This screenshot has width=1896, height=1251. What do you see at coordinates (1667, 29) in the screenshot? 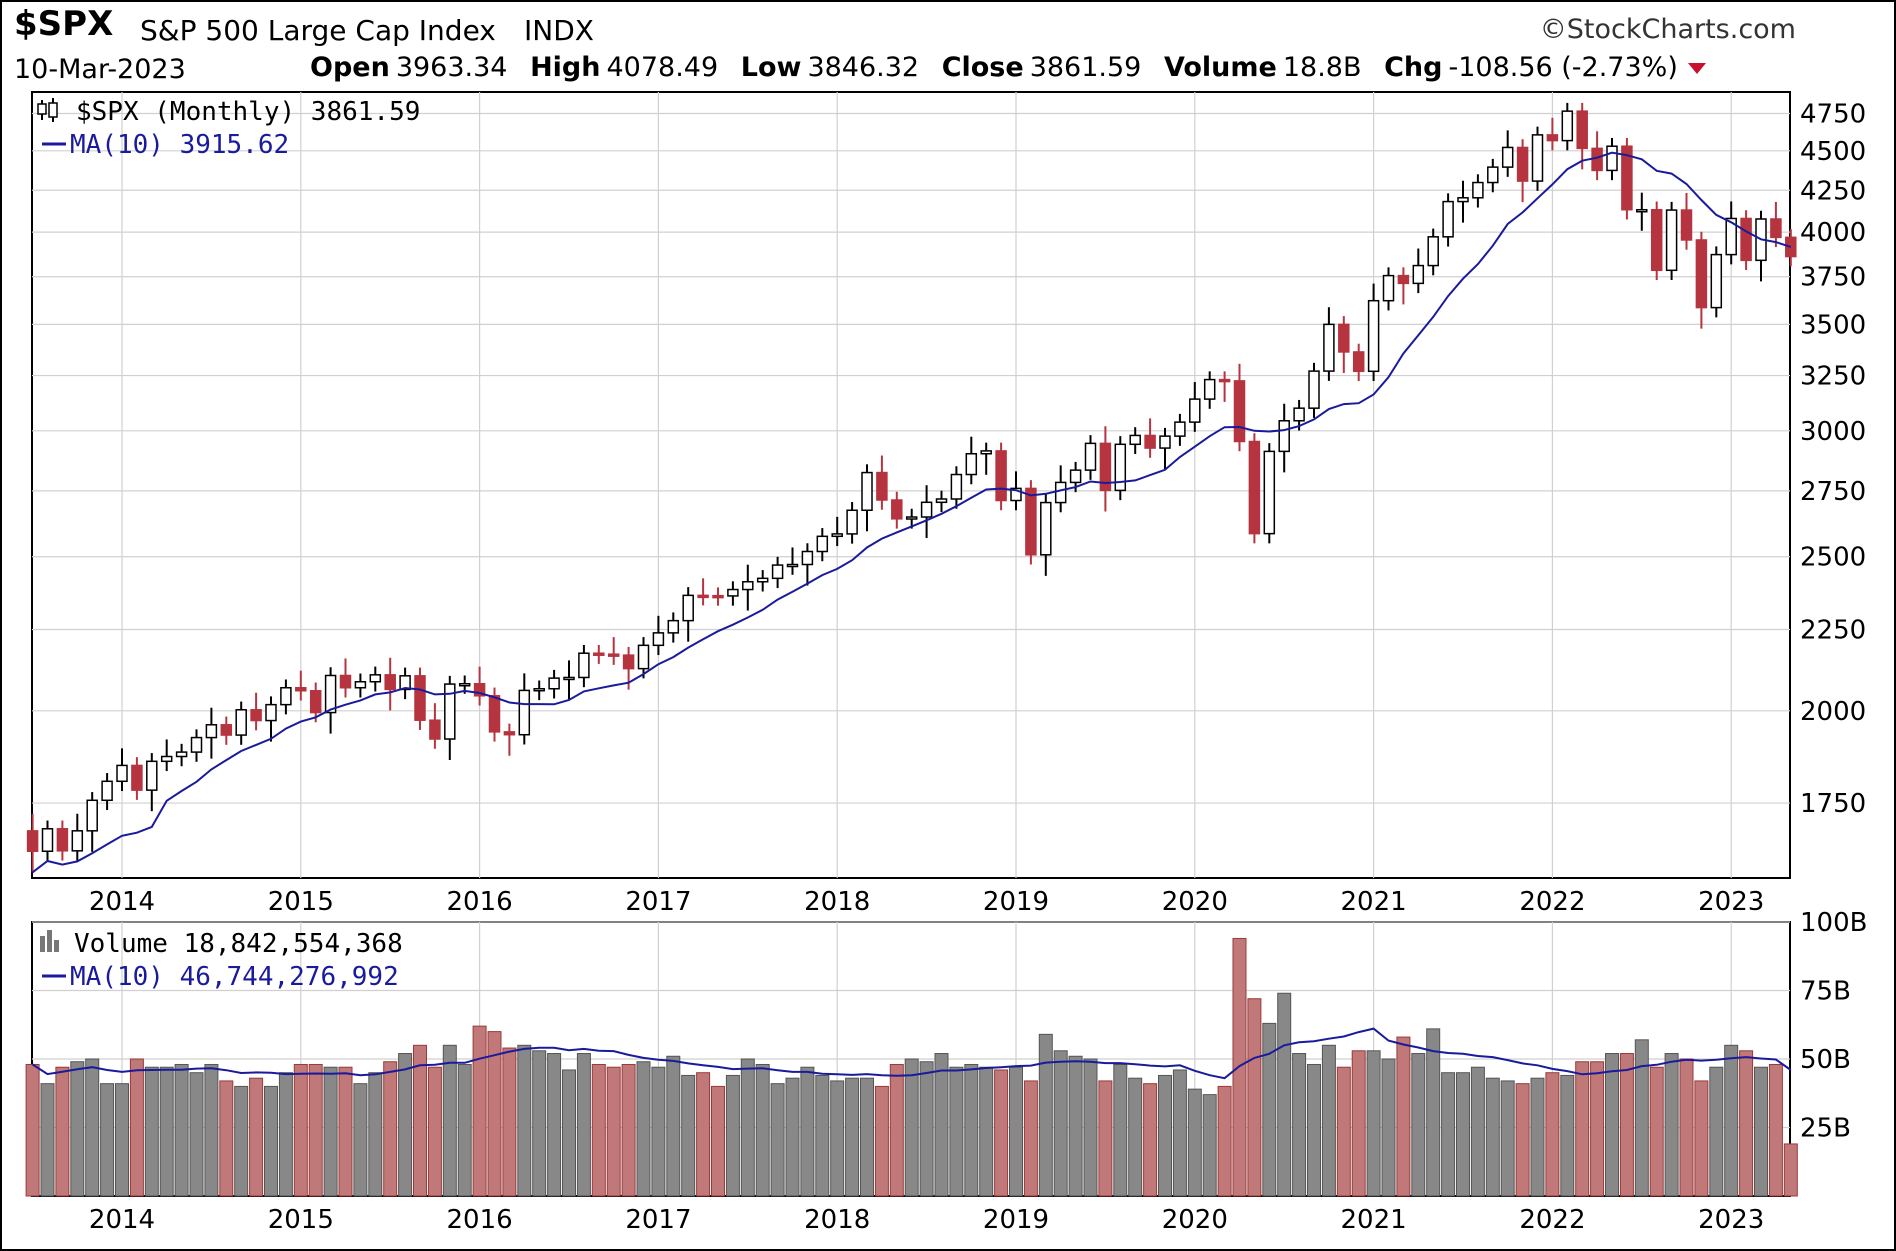
I see `brand-watermark: ©StockCharts.com` at bounding box center [1667, 29].